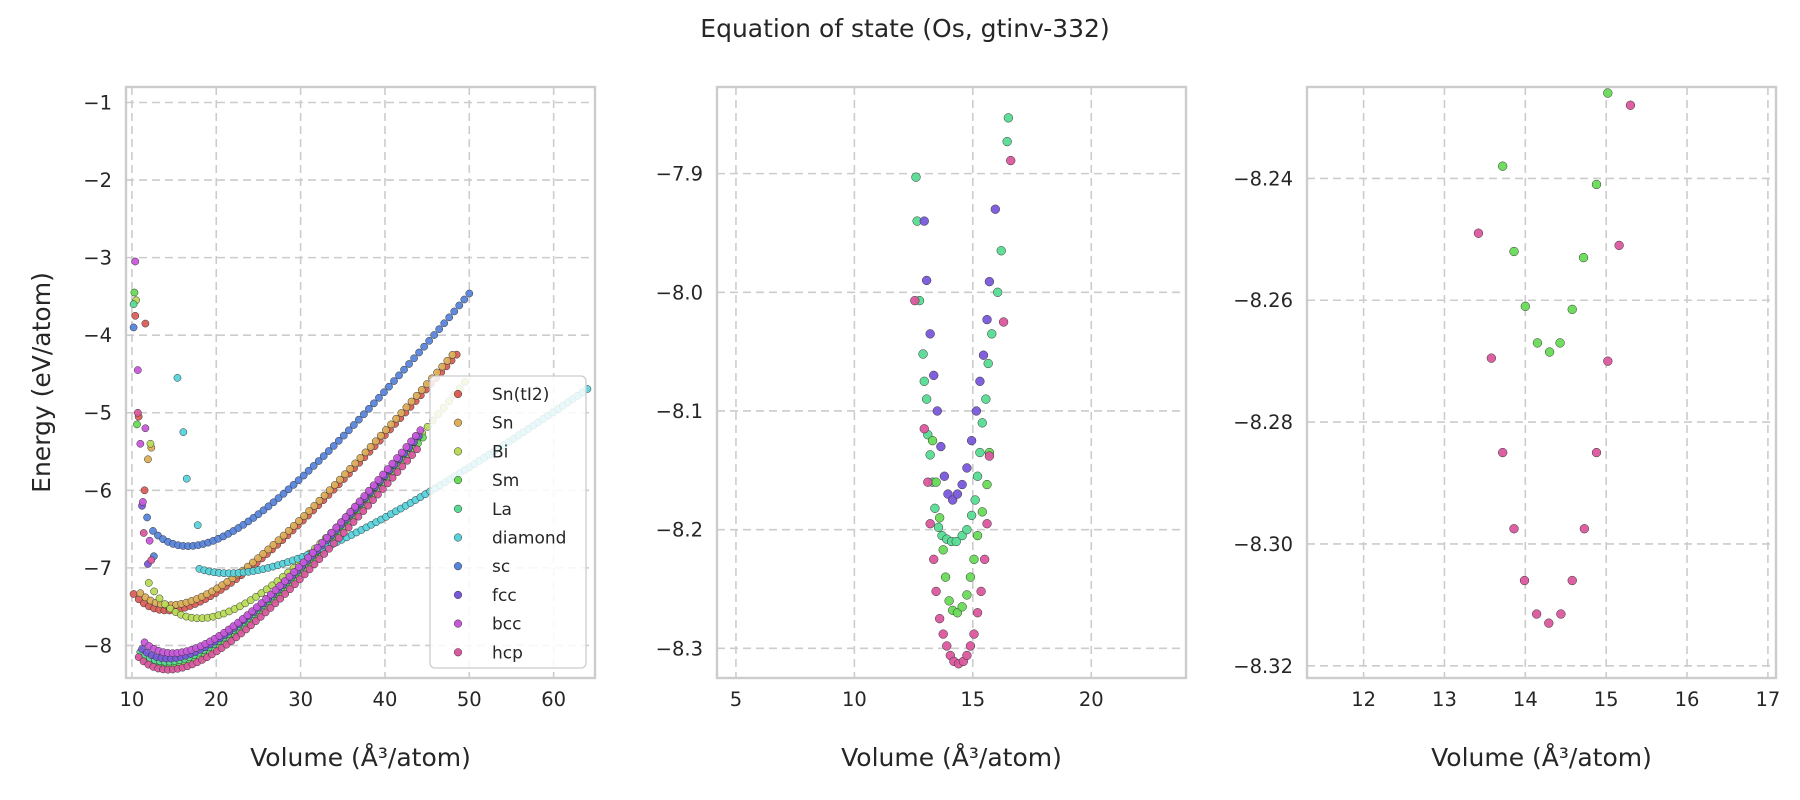 This screenshot has height=800, width=1800. What do you see at coordinates (458, 594) in the screenshot?
I see `legend-marker-fcc` at bounding box center [458, 594].